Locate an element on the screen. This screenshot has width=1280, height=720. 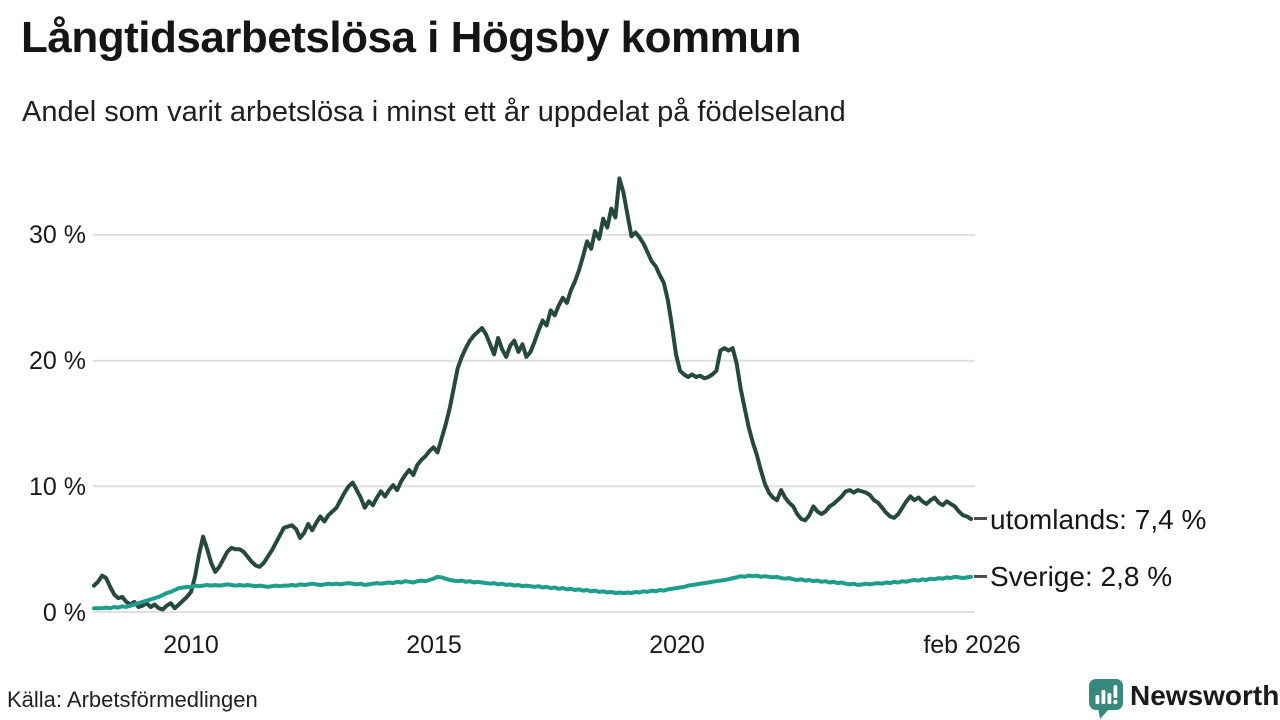
y-axis-tick-10: 10 % is located at coordinates (57, 487).